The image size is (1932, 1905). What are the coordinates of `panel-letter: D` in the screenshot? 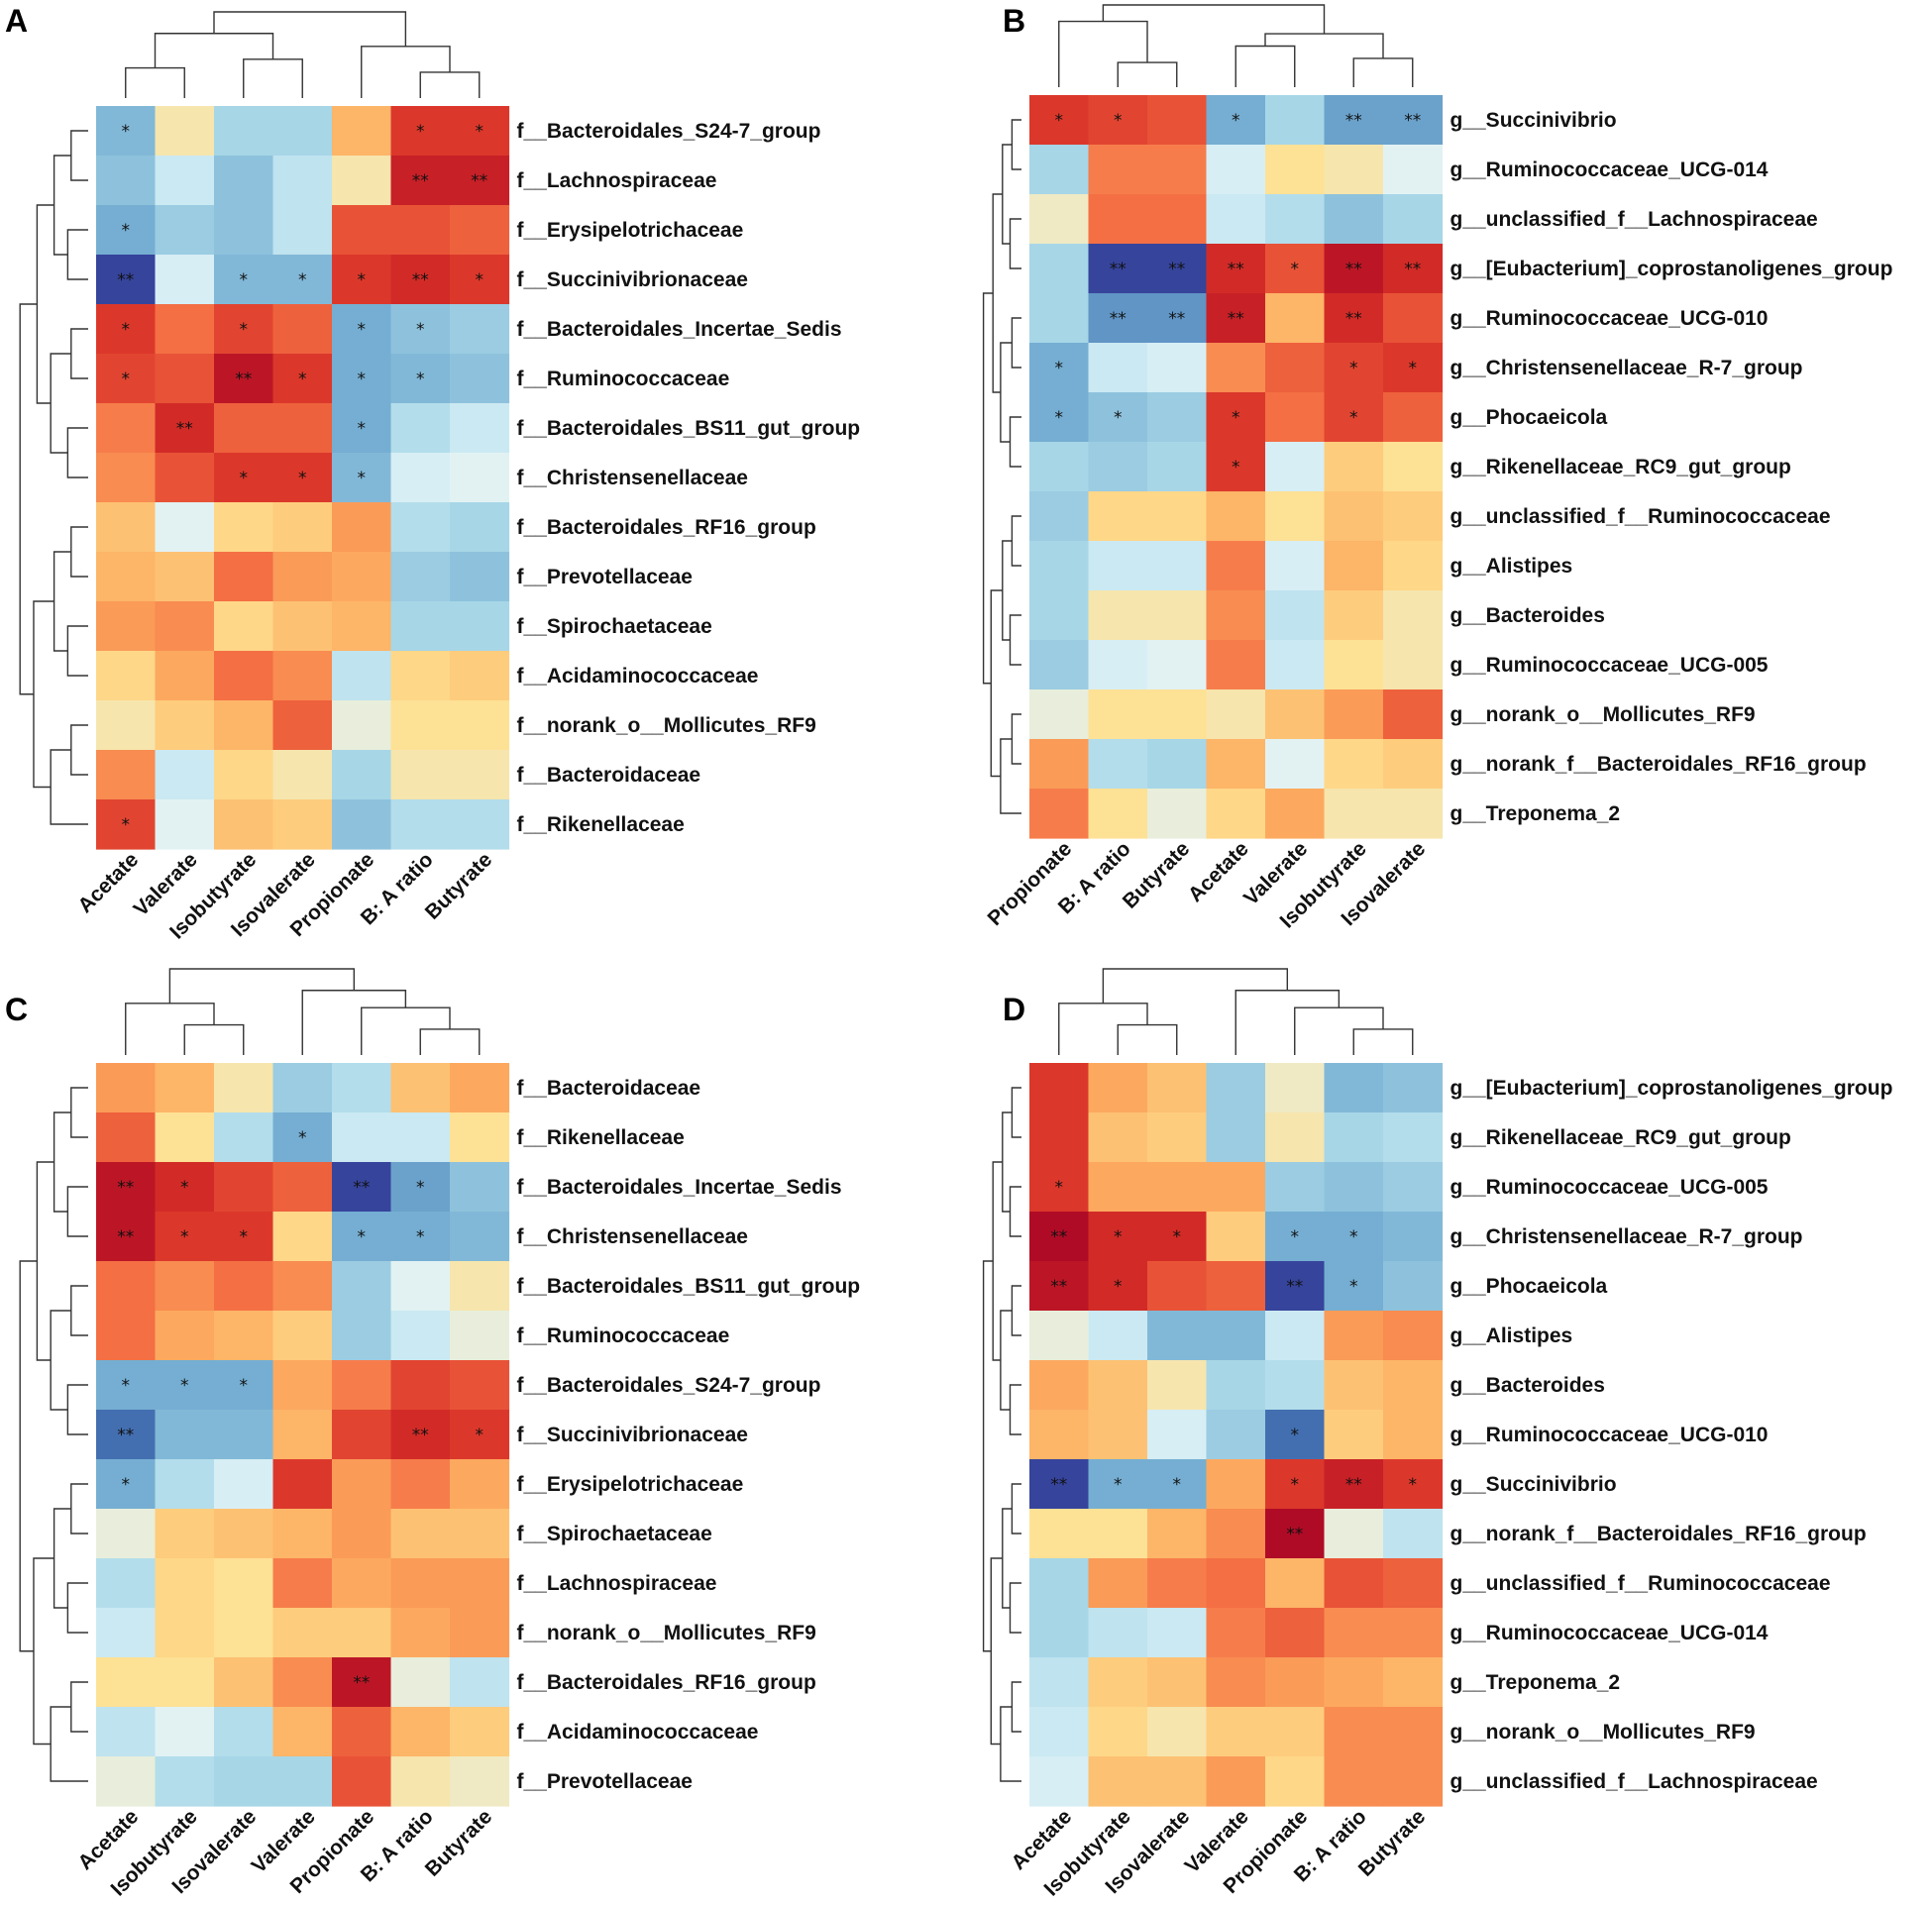 It's located at (1014, 1010).